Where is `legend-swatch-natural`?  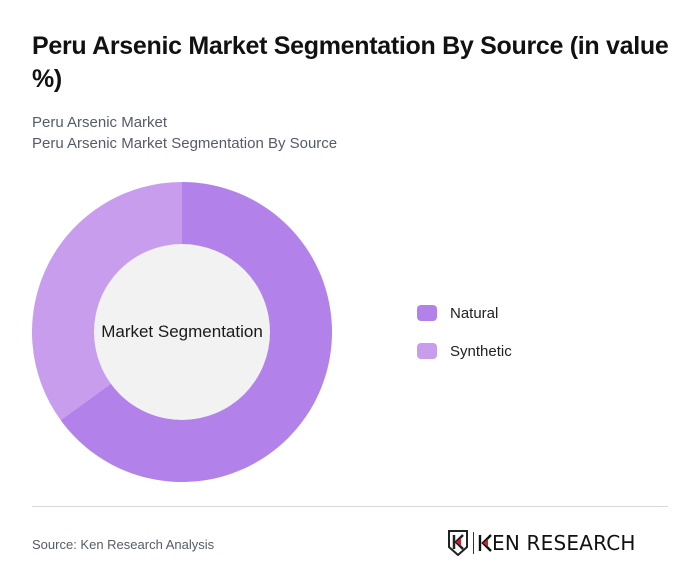
legend-swatch-natural is located at coordinates (427, 313).